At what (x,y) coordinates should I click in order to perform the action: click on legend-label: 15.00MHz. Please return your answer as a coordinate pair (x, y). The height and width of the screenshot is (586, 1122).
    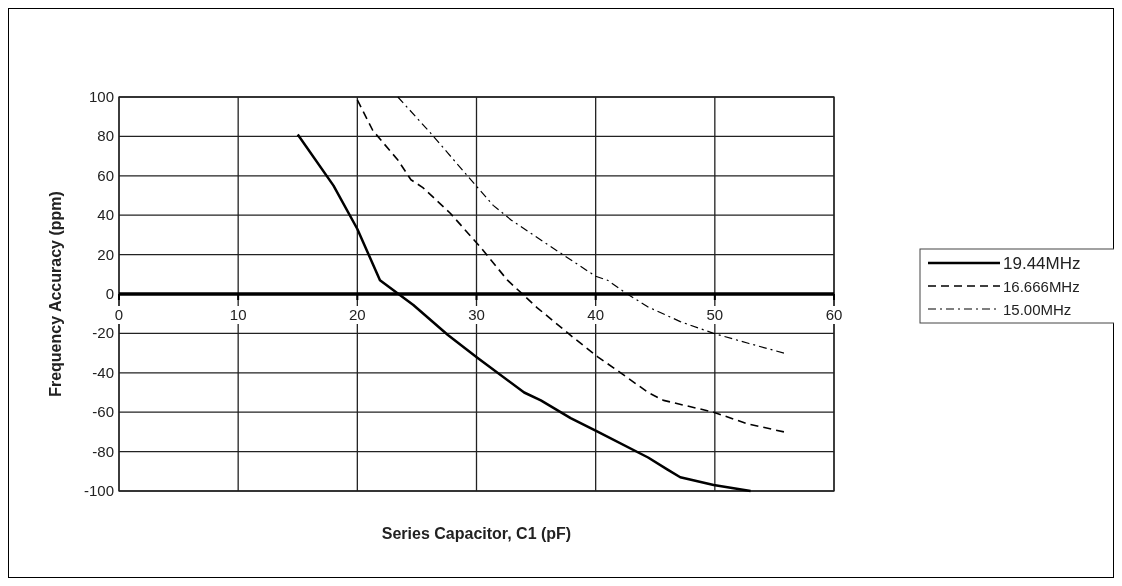
    Looking at the image, I should click on (1037, 309).